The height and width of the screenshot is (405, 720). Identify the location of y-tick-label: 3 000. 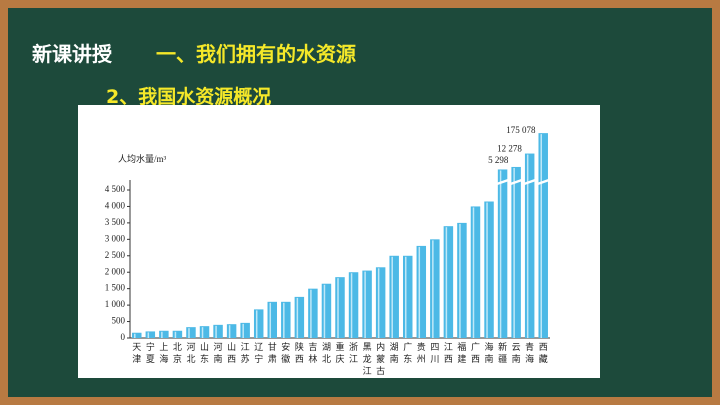
(115, 238).